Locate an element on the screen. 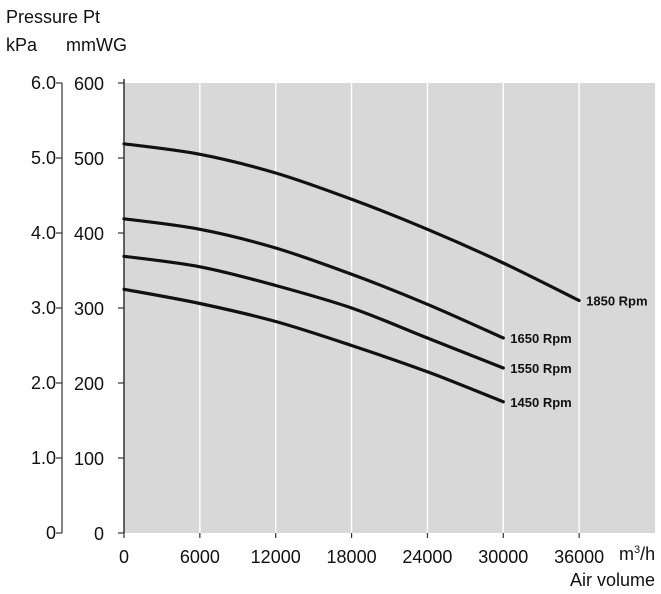  y-axis-title: Pressure Pt is located at coordinates (53, 17).